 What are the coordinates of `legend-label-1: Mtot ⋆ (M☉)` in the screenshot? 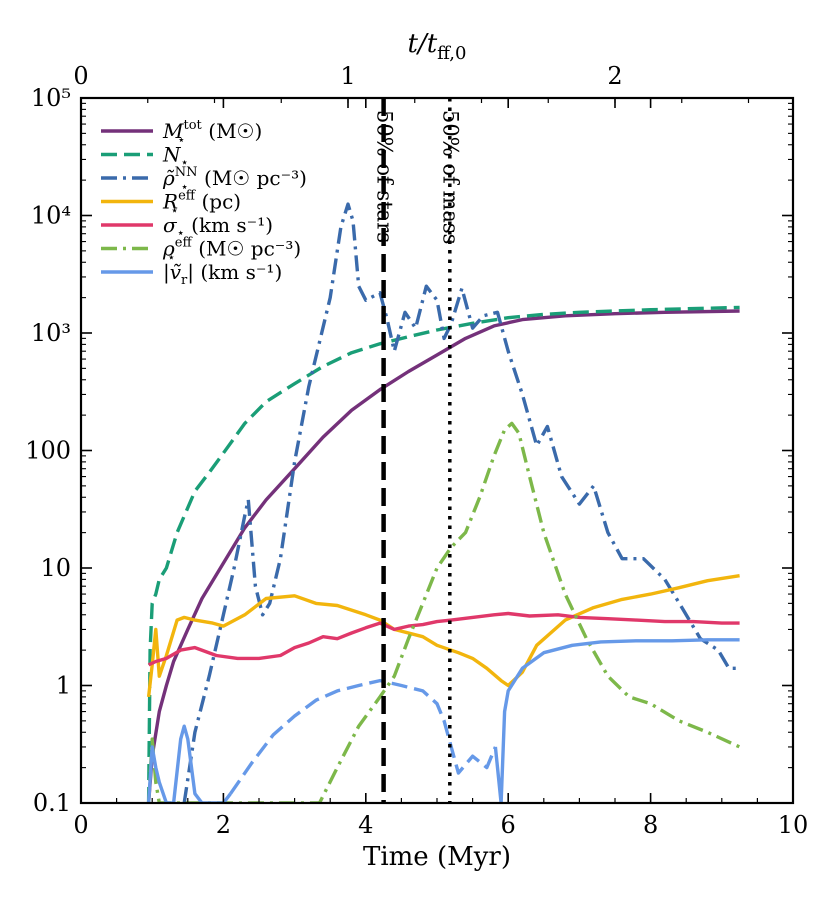 It's located at (212, 133).